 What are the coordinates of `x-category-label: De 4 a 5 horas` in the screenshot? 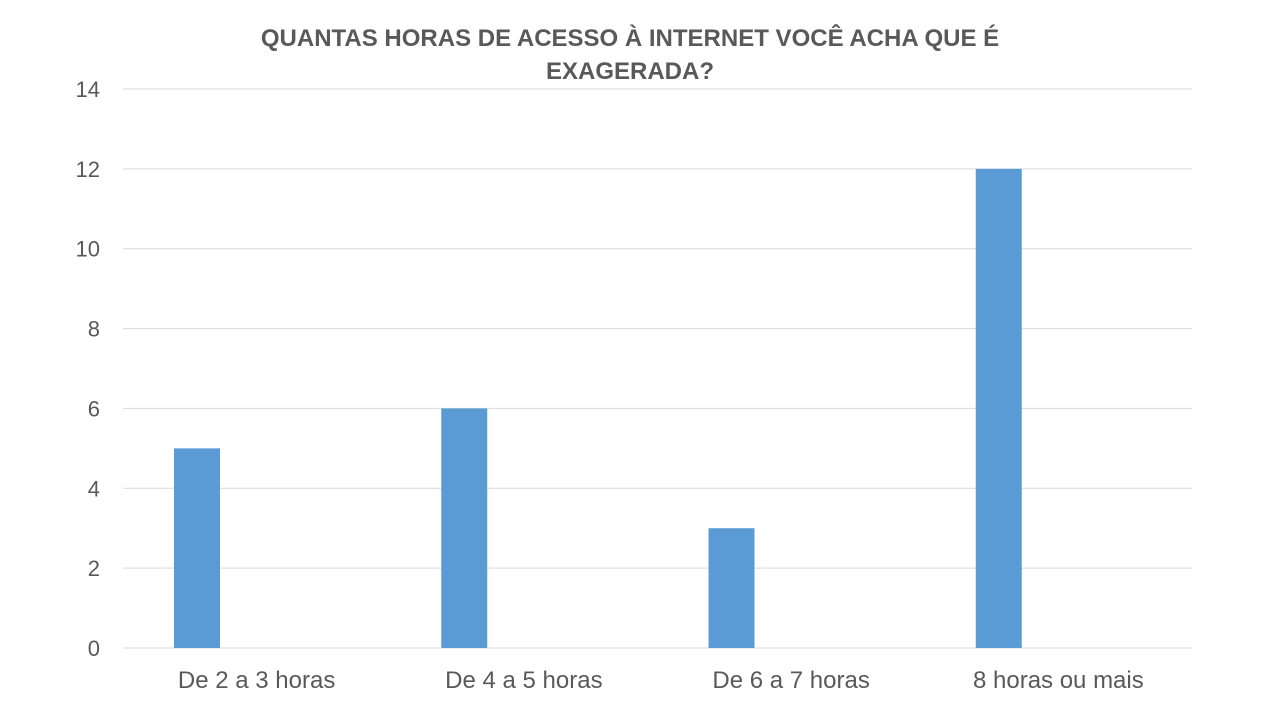 It's located at (523, 680).